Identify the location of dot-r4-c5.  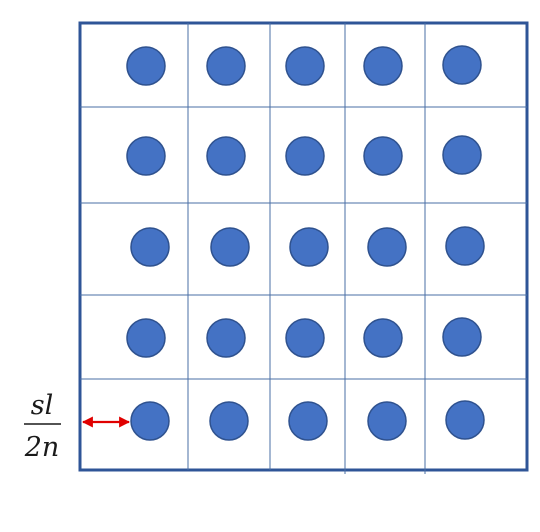
(462, 337).